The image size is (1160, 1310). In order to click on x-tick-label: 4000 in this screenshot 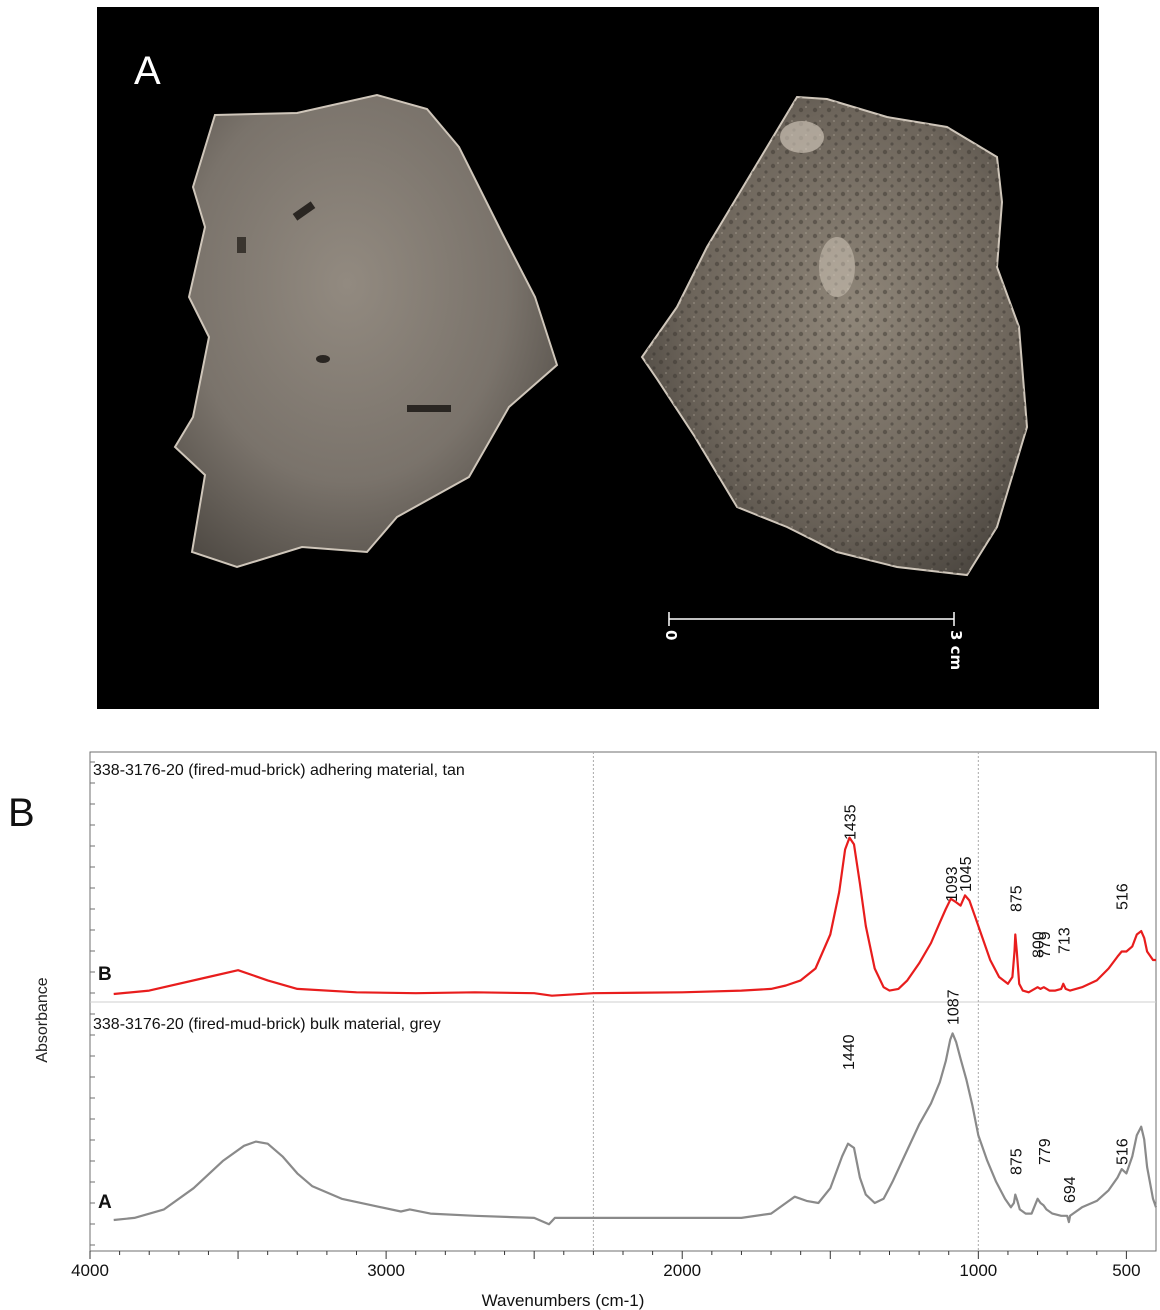, I will do `click(90, 1270)`.